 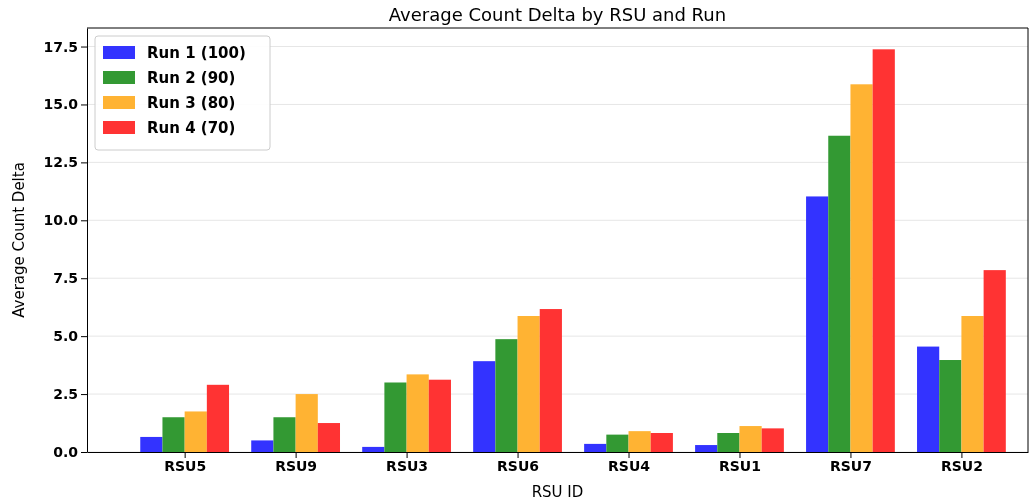 I want to click on legend-label: Run 2 (90), so click(x=191, y=78).